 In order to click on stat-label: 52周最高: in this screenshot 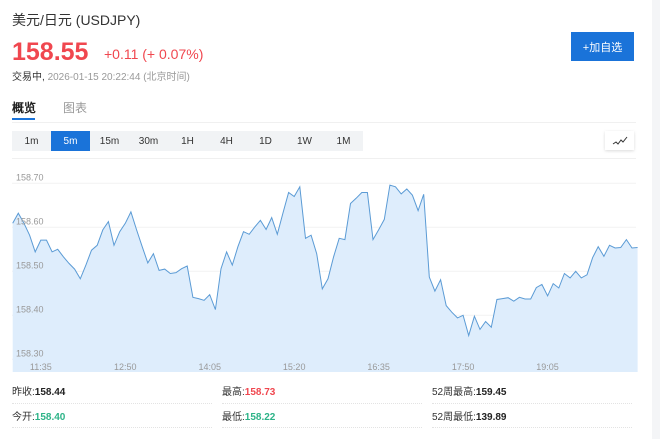, I will do `click(454, 392)`.